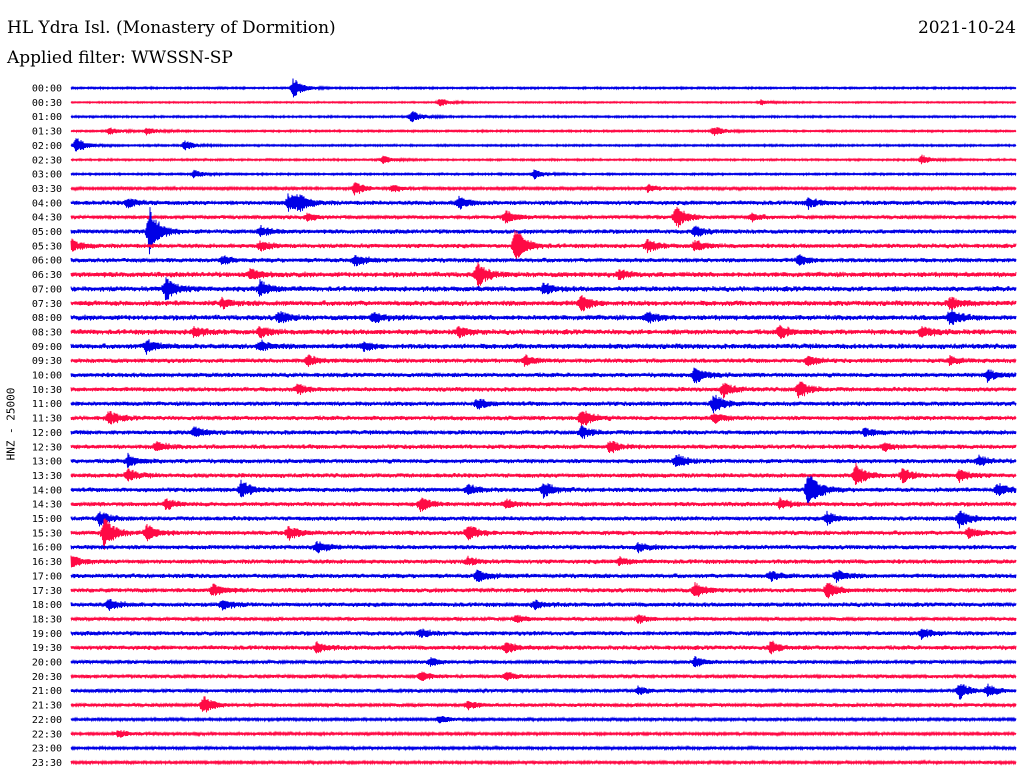 Image resolution: width=1024 pixels, height=780 pixels. I want to click on trace-time-label: 03:00, so click(47, 175).